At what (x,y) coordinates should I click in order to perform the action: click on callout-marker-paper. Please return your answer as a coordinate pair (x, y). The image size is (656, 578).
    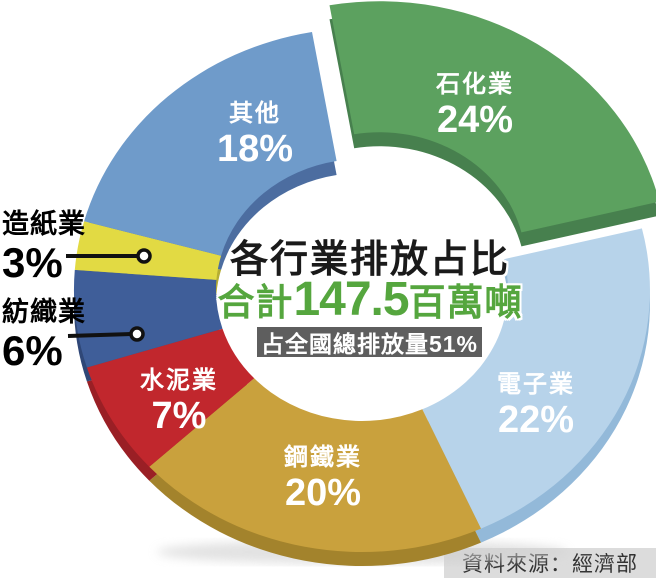
    Looking at the image, I should click on (144, 256).